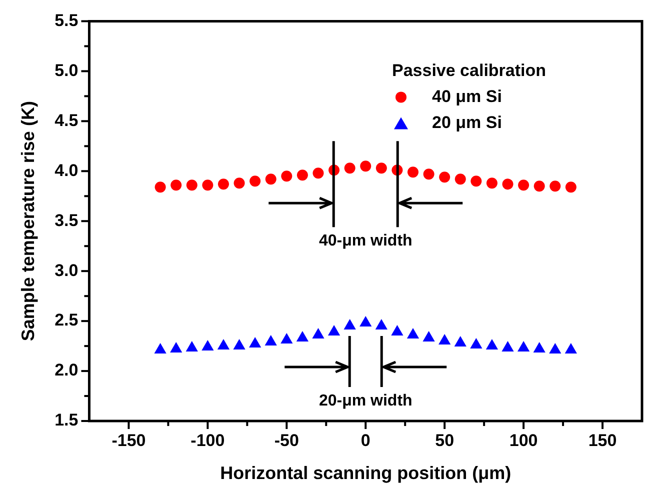 This screenshot has width=649, height=489. Describe the element at coordinates (66, 370) in the screenshot. I see `y-tick-label: 2.0` at that location.